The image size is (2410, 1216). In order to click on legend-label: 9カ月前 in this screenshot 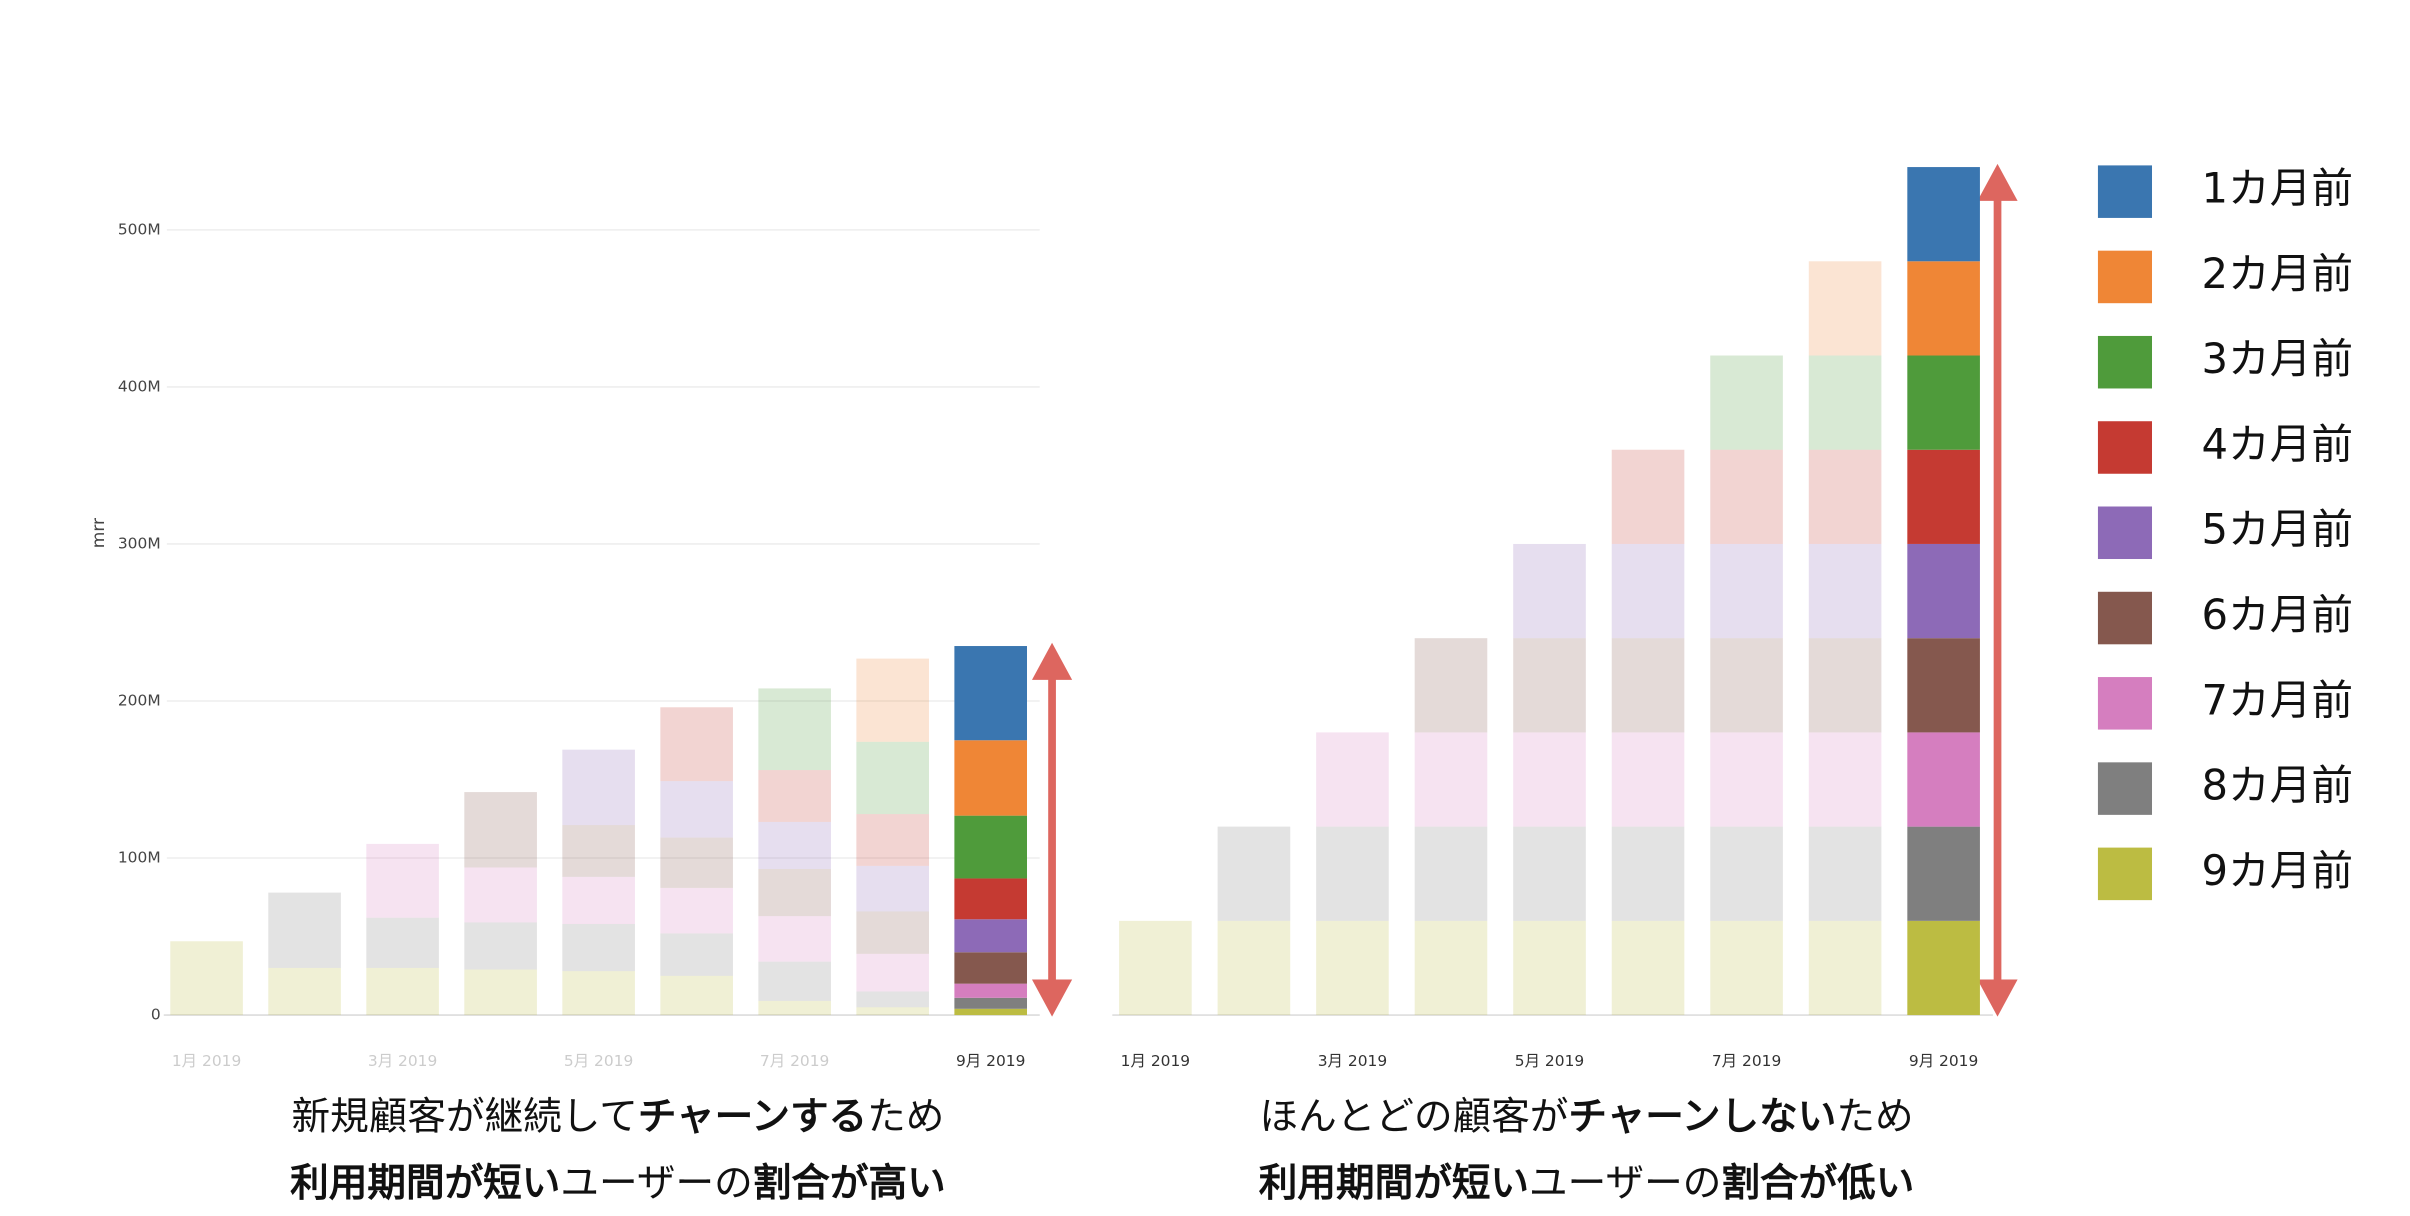, I will do `click(2277, 870)`.